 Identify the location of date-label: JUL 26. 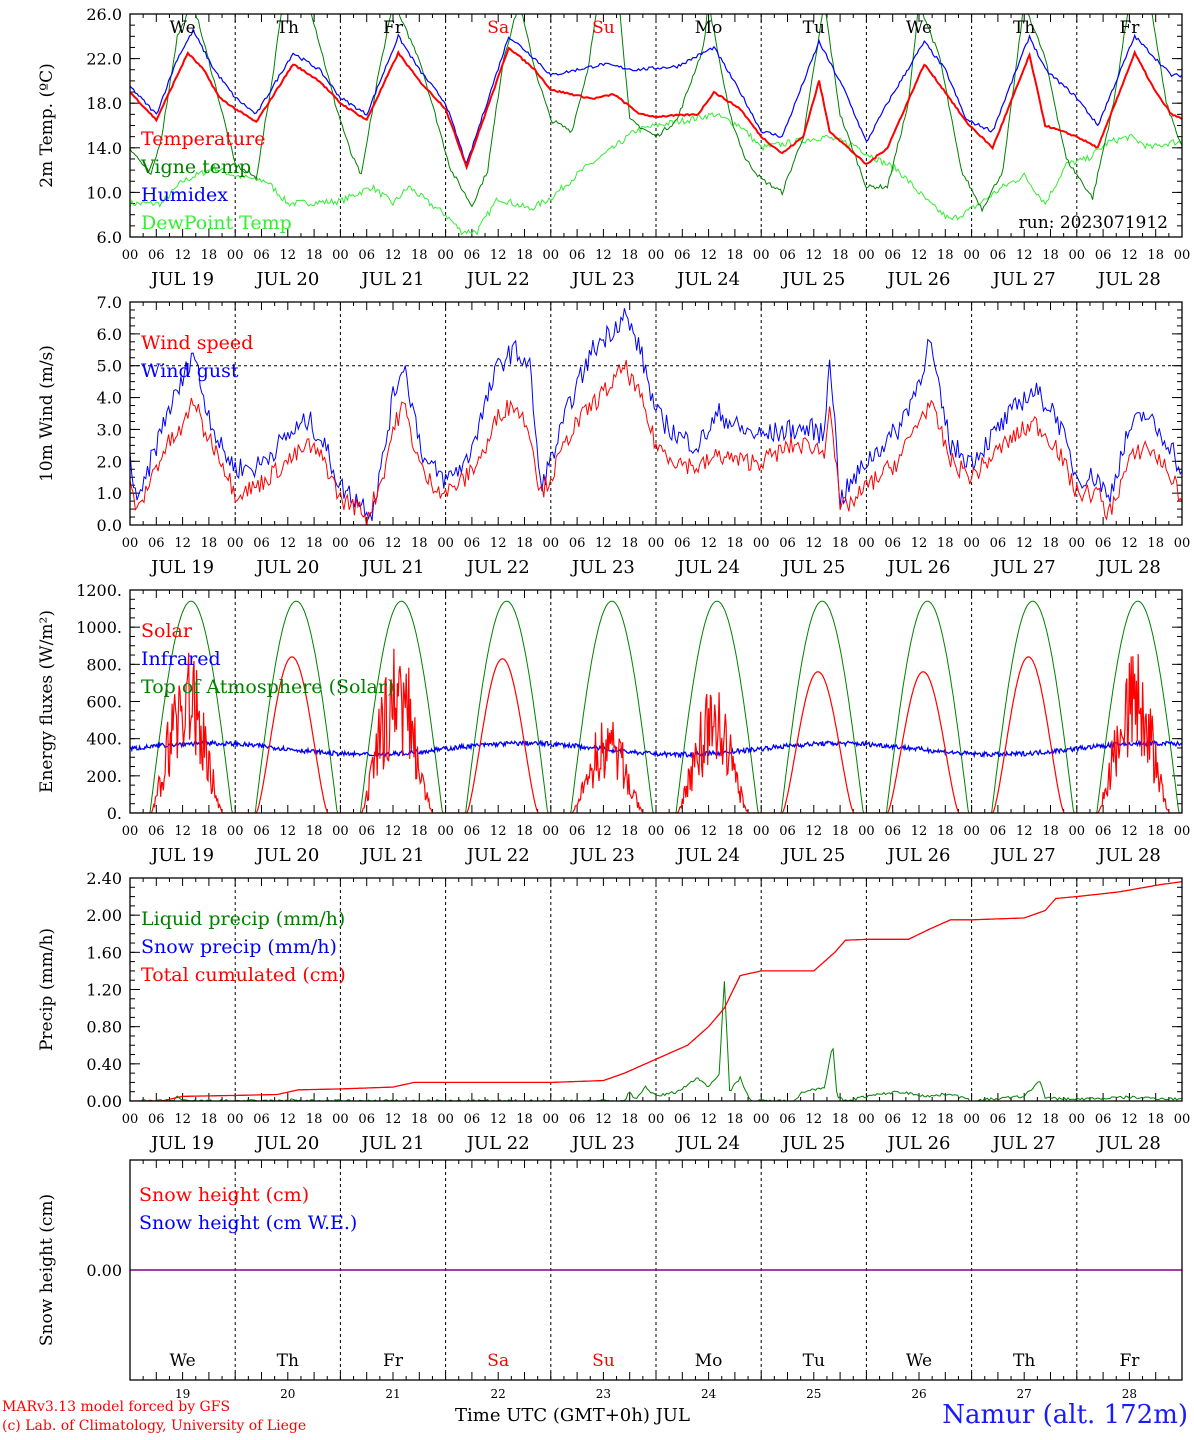
(918, 567).